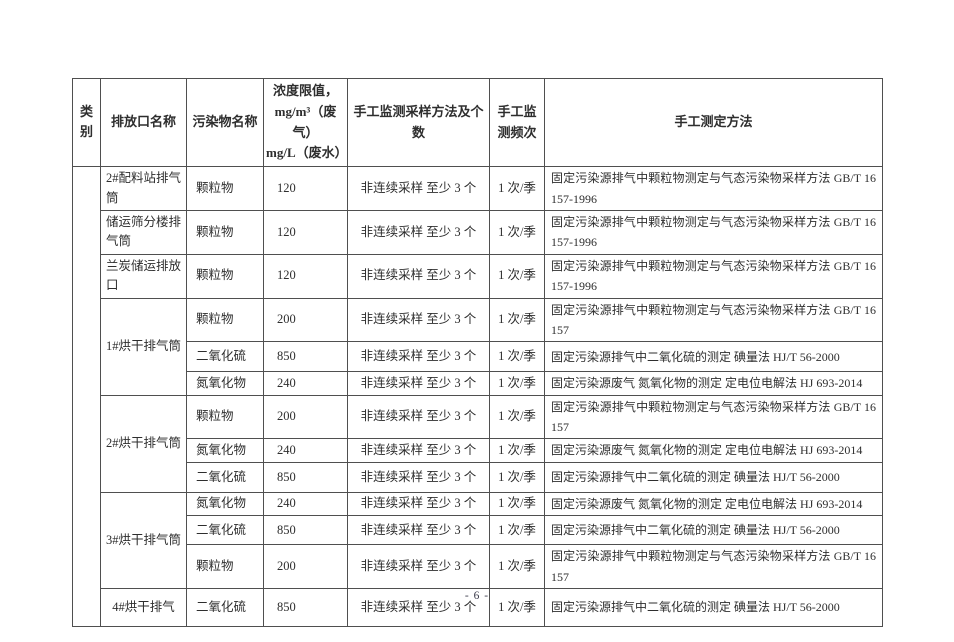  Describe the element at coordinates (305, 90) in the screenshot. I see `header-limit-line1: 浓度限值，` at that location.